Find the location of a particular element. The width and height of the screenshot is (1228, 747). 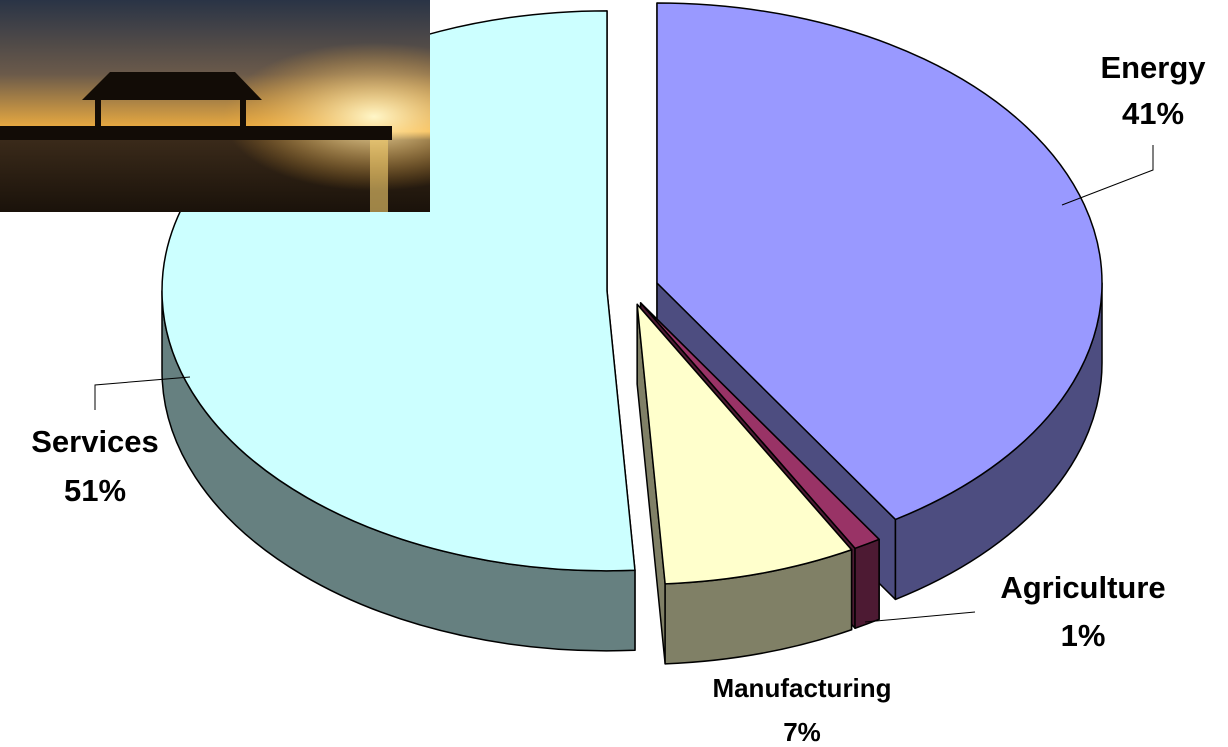

slice-value-label: 7% is located at coordinates (802, 732).